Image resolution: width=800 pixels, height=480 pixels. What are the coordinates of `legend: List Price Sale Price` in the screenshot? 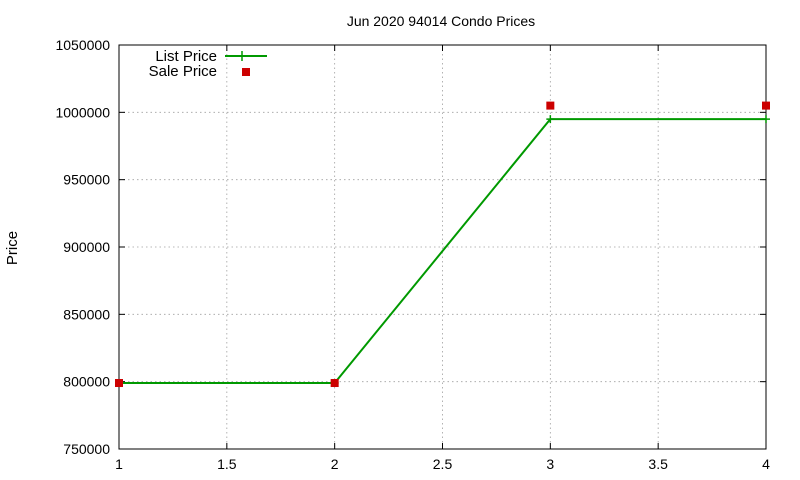 It's located at (208, 64).